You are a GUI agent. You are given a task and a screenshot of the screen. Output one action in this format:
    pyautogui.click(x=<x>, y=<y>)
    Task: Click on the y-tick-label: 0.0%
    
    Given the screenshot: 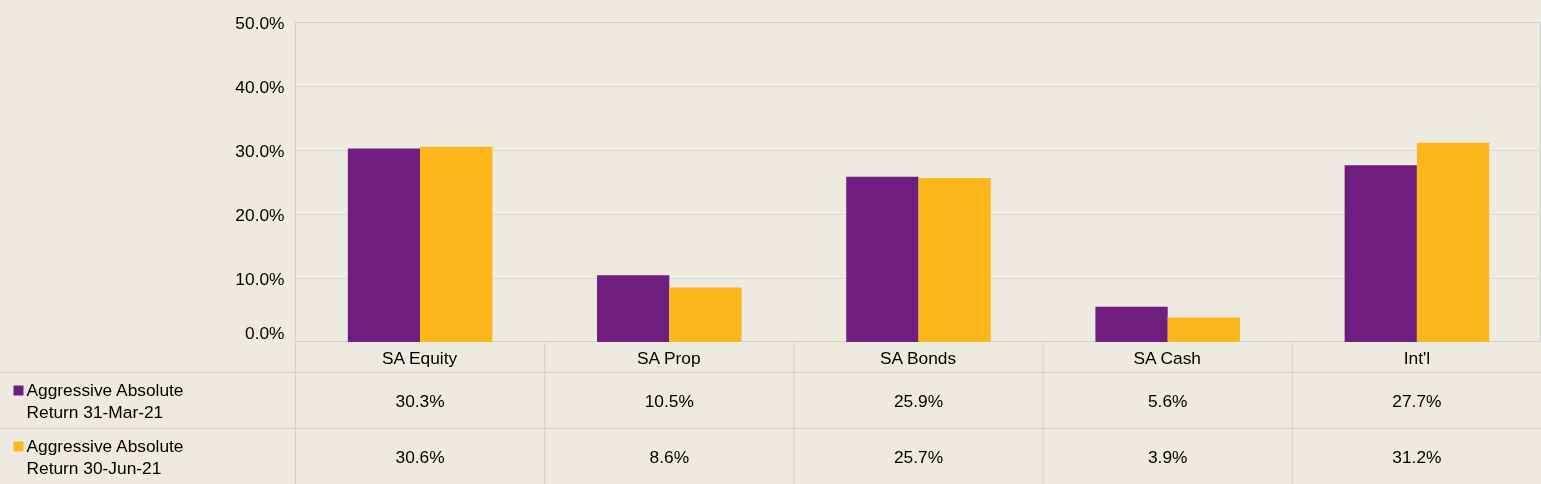 What is the action you would take?
    pyautogui.click(x=265, y=332)
    